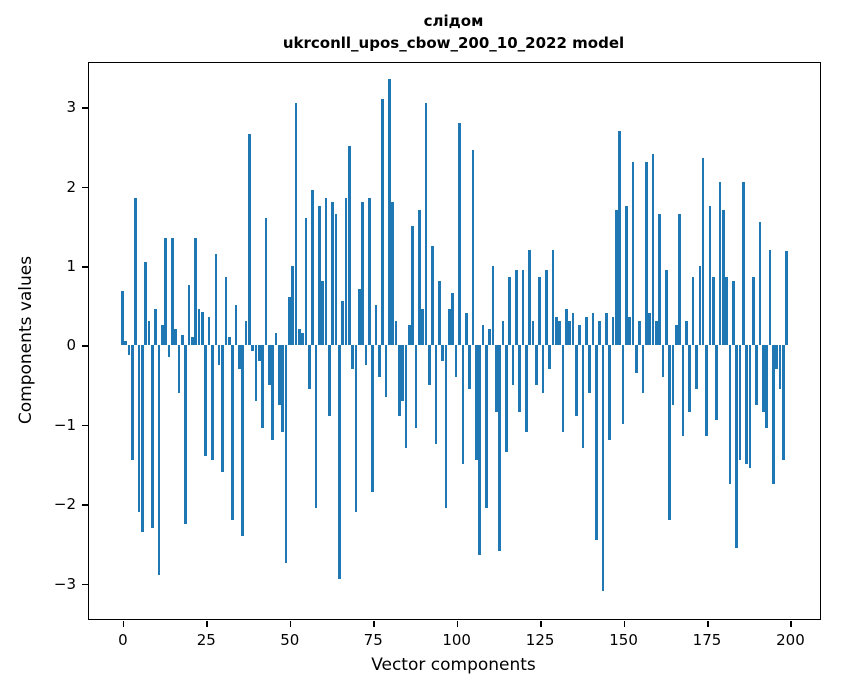  I want to click on y-tick-label: 3, so click(71, 107).